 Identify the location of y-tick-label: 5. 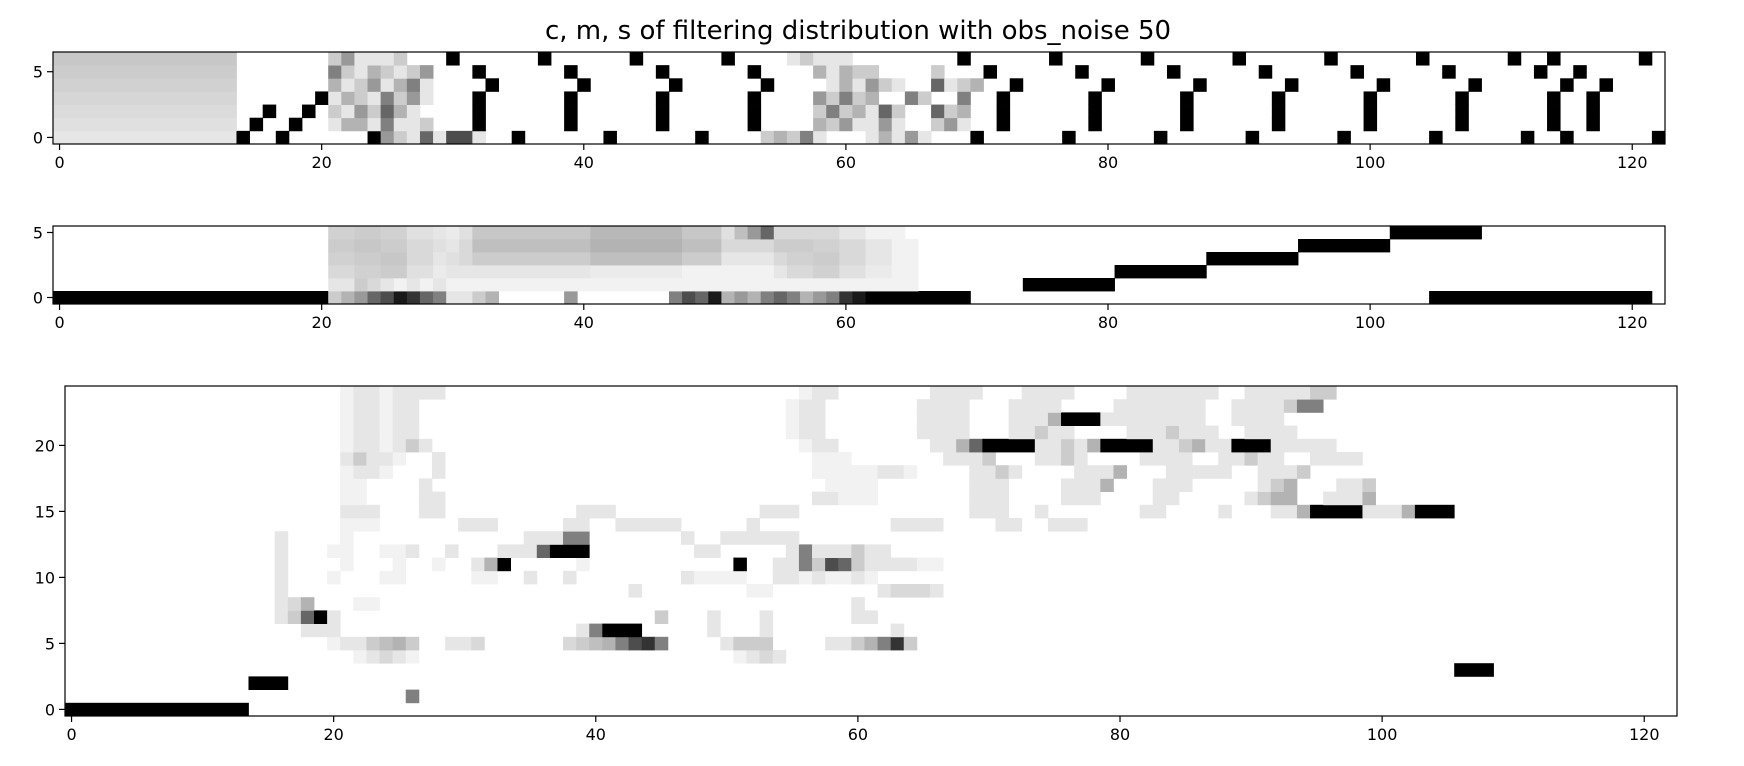
(50, 643).